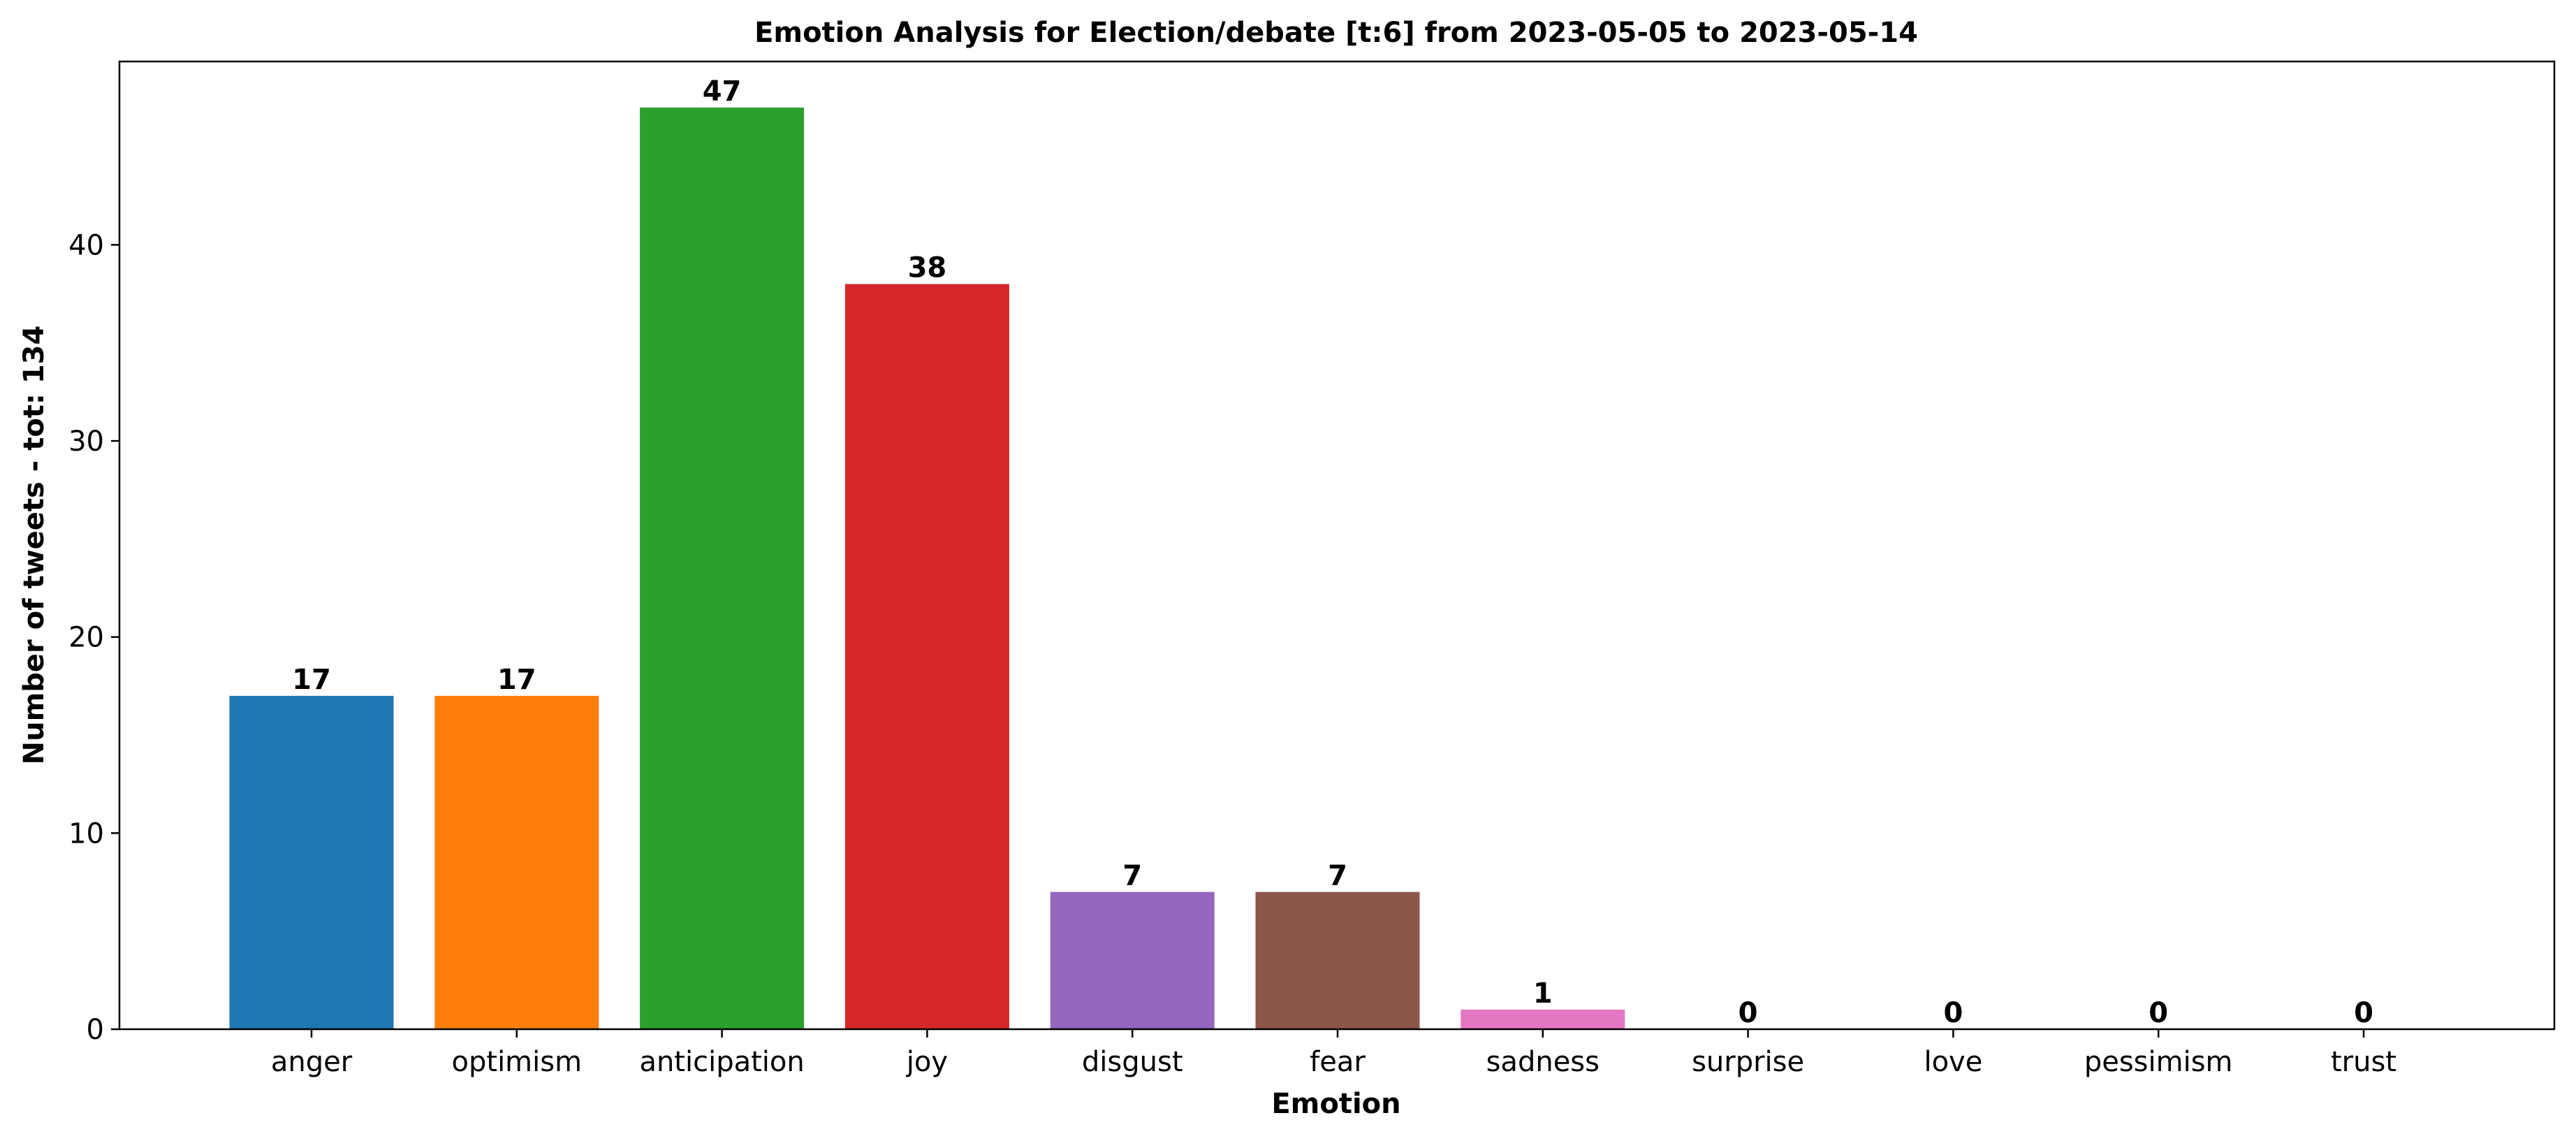  I want to click on bar-disgust, so click(1132, 961).